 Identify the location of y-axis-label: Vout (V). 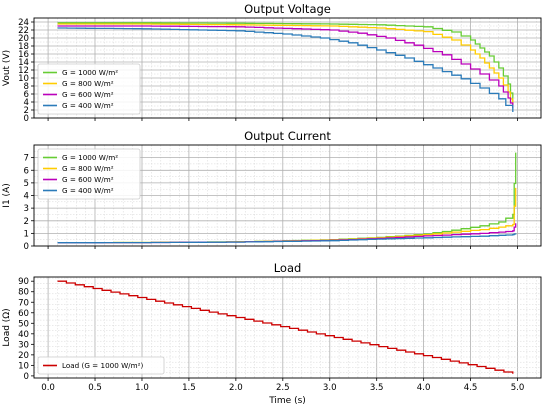
(7, 68).